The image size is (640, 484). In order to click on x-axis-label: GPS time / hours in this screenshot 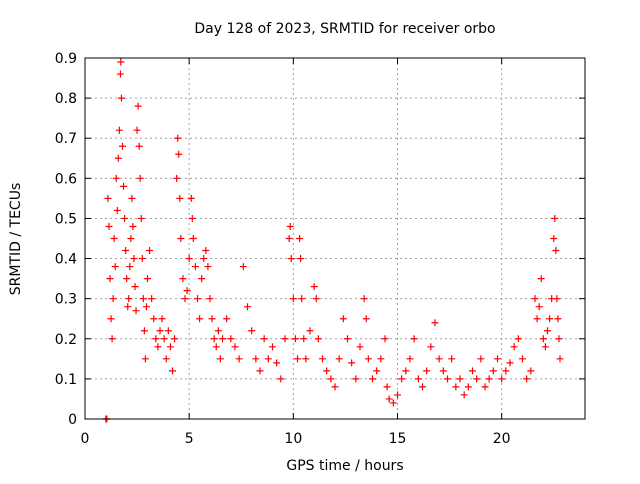, I will do `click(344, 466)`.